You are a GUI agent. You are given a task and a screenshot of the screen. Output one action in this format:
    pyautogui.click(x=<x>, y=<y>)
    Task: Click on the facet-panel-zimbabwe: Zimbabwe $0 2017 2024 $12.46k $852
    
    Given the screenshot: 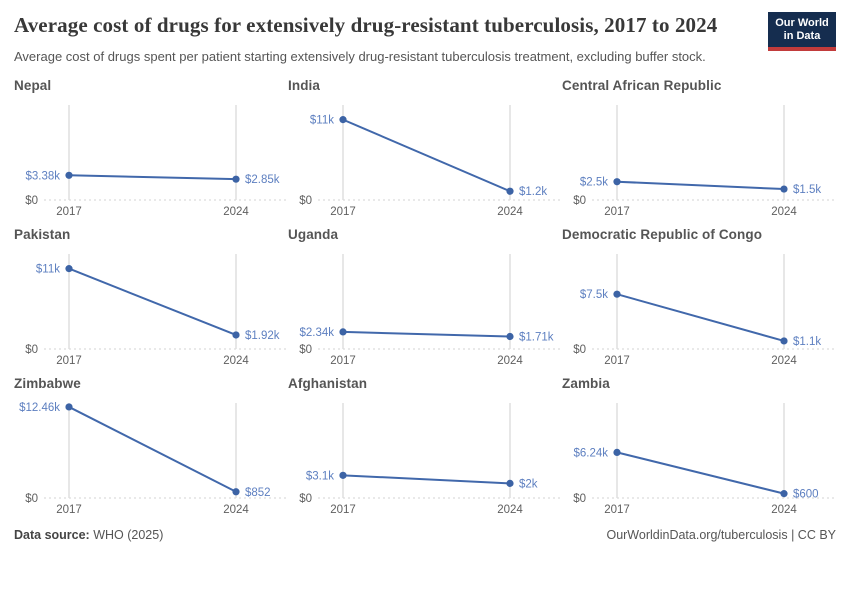 What is the action you would take?
    pyautogui.click(x=151, y=446)
    